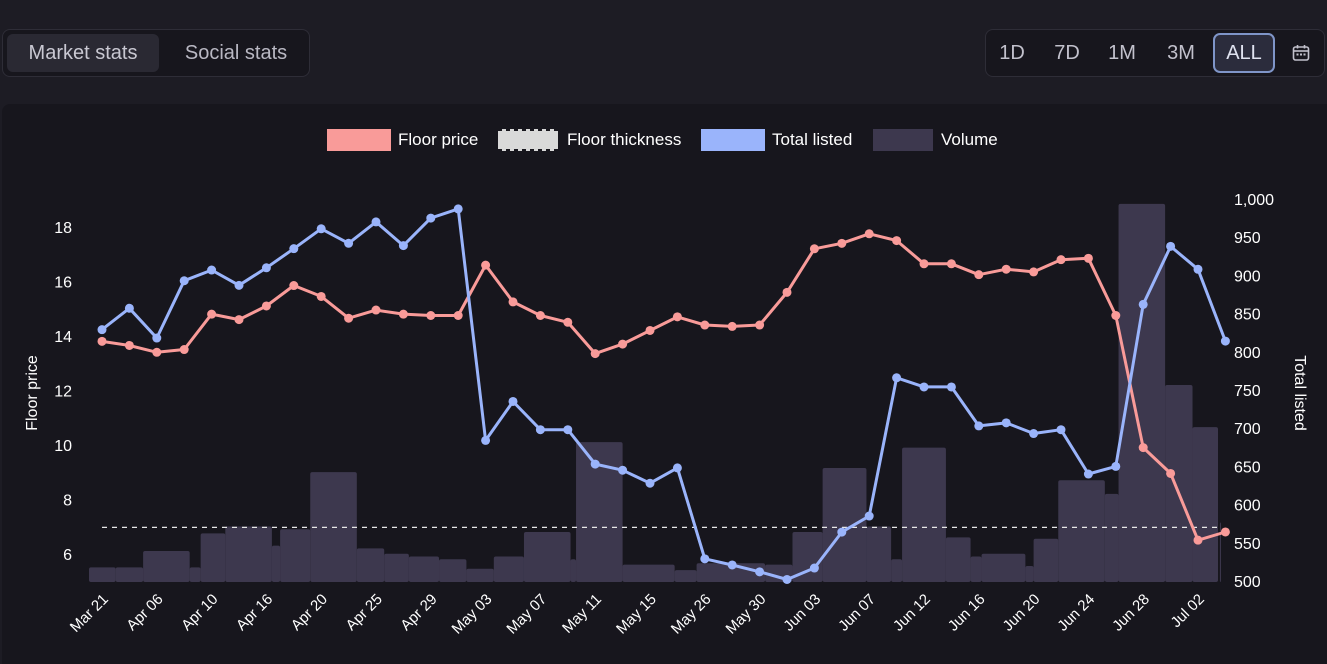  What do you see at coordinates (1022, 613) in the screenshot?
I see `x-tick-label: Jun 20` at bounding box center [1022, 613].